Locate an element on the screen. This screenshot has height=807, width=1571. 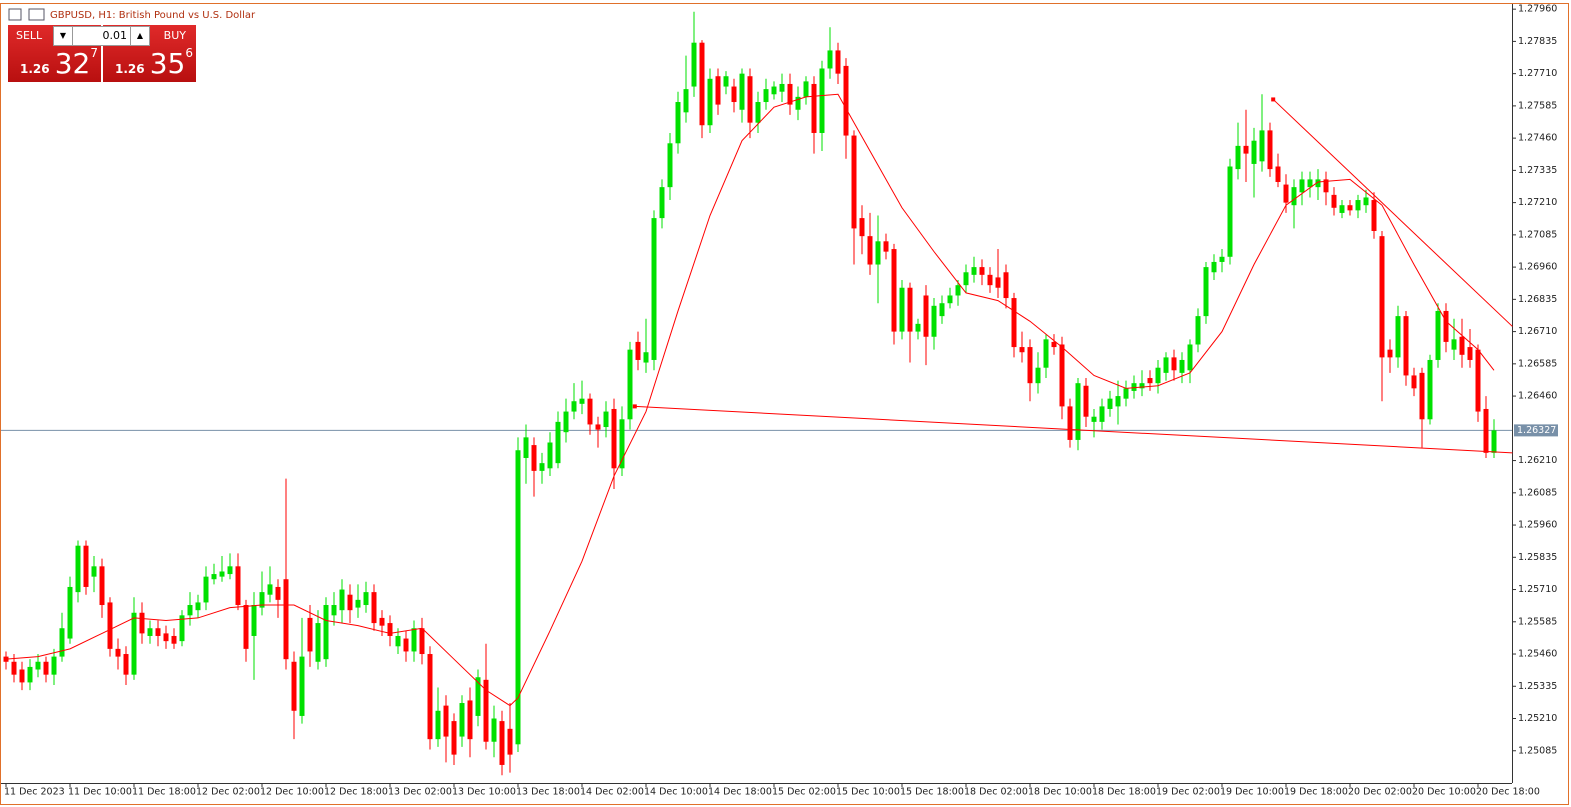
lot-down: ▼ is located at coordinates (63, 36).